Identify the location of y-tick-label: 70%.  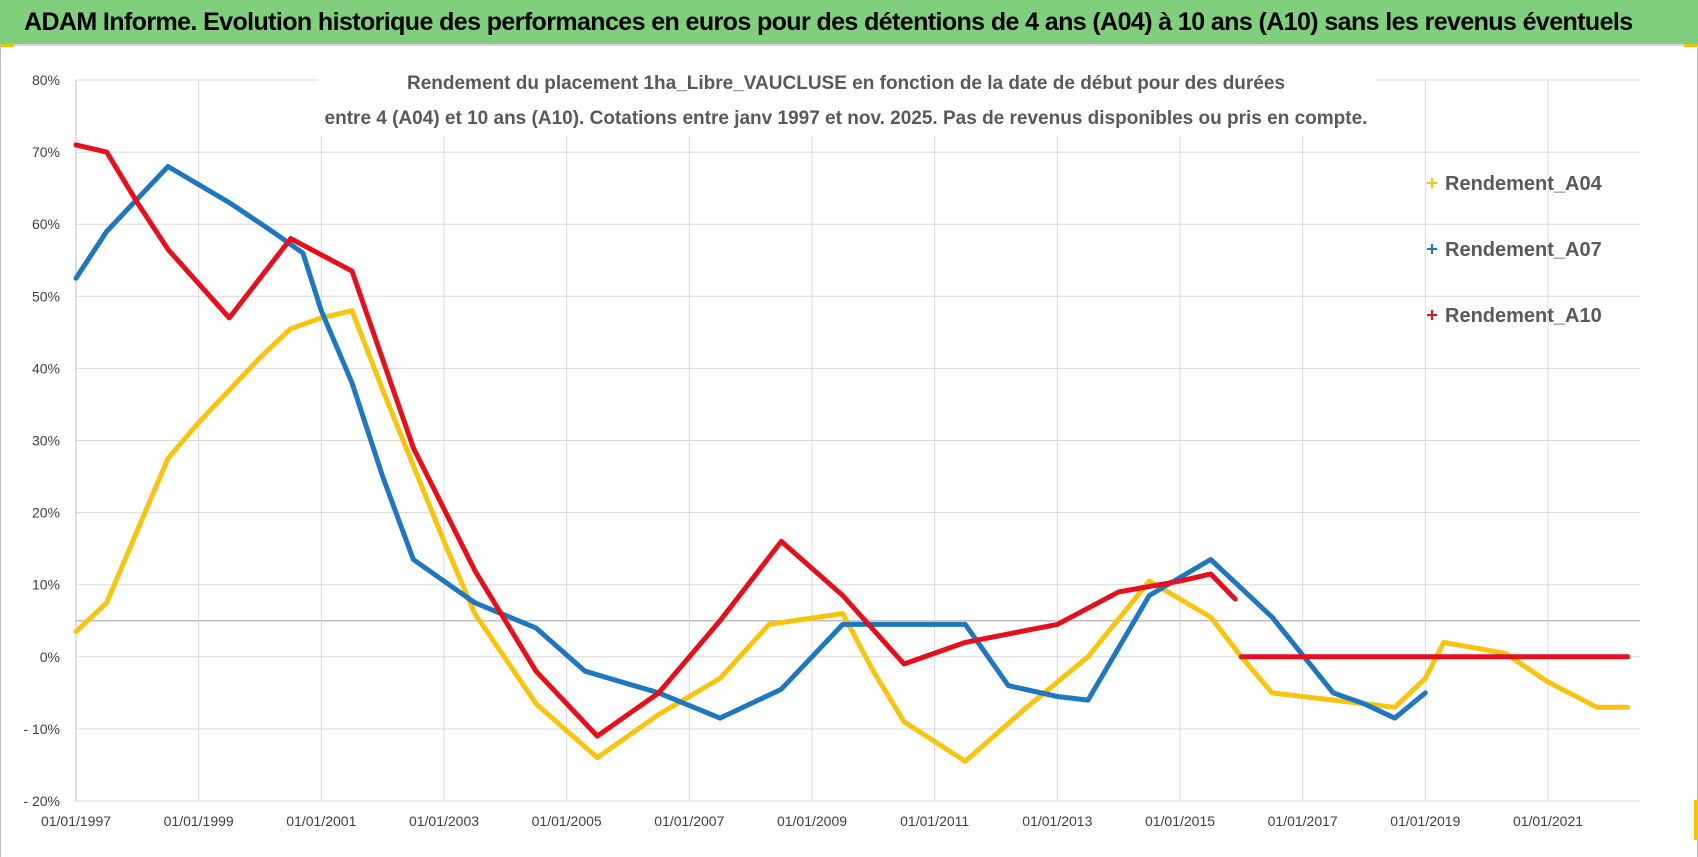
(46, 152).